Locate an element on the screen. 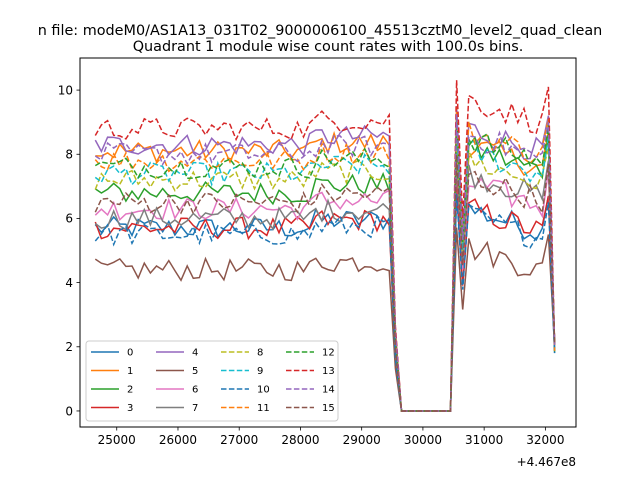  legend-label-4: 4 is located at coordinates (195, 353).